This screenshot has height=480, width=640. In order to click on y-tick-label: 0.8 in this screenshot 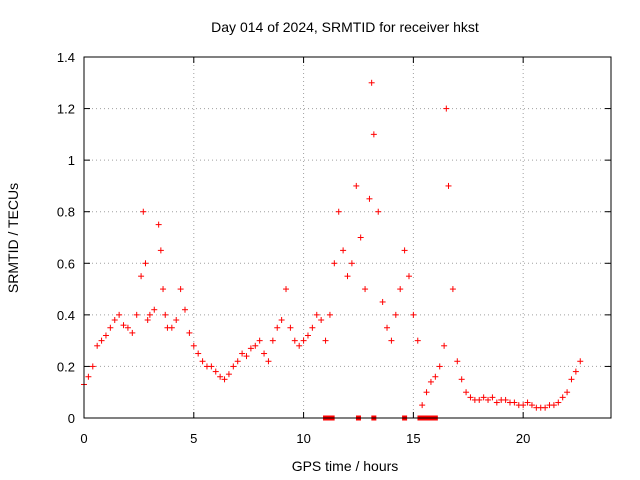, I will do `click(66, 212)`.